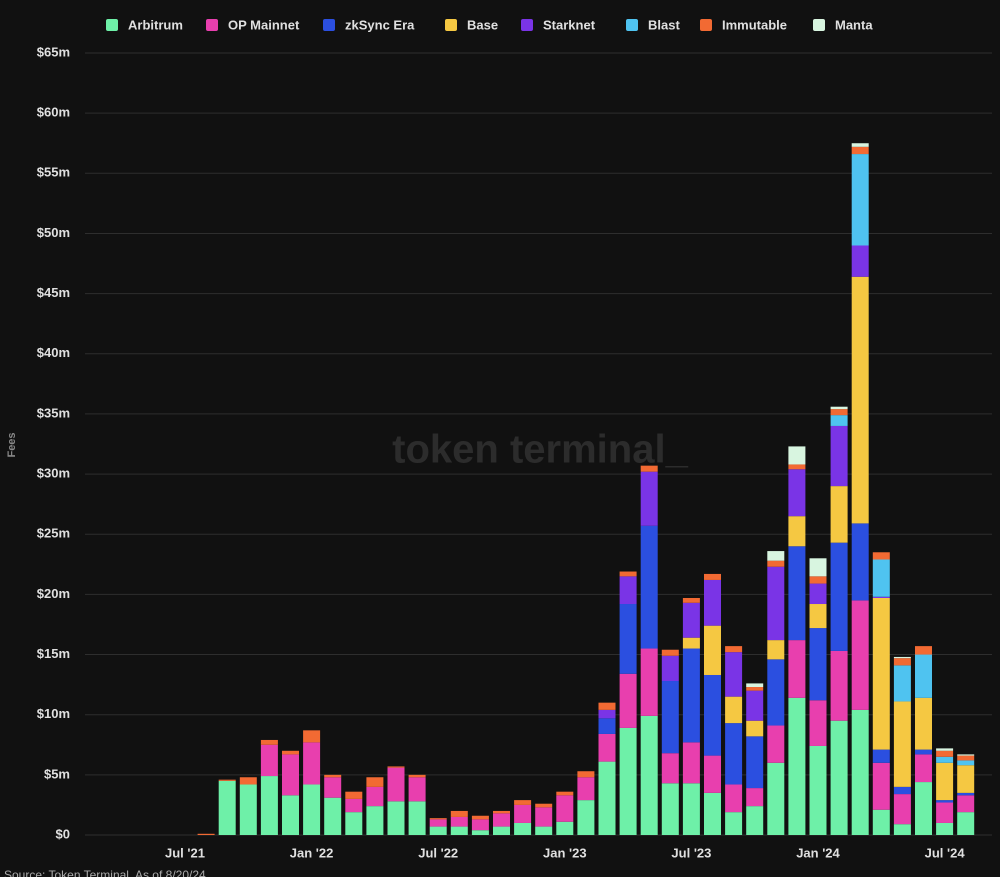  Describe the element at coordinates (569, 24) in the screenshot. I see `legend-label: Starknet` at that location.